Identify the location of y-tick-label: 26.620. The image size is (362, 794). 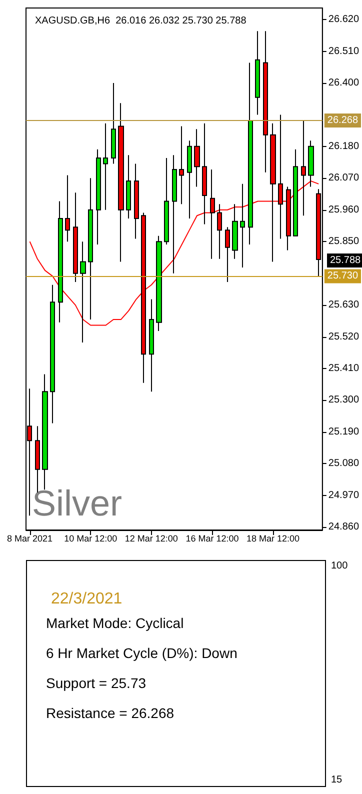
(344, 20).